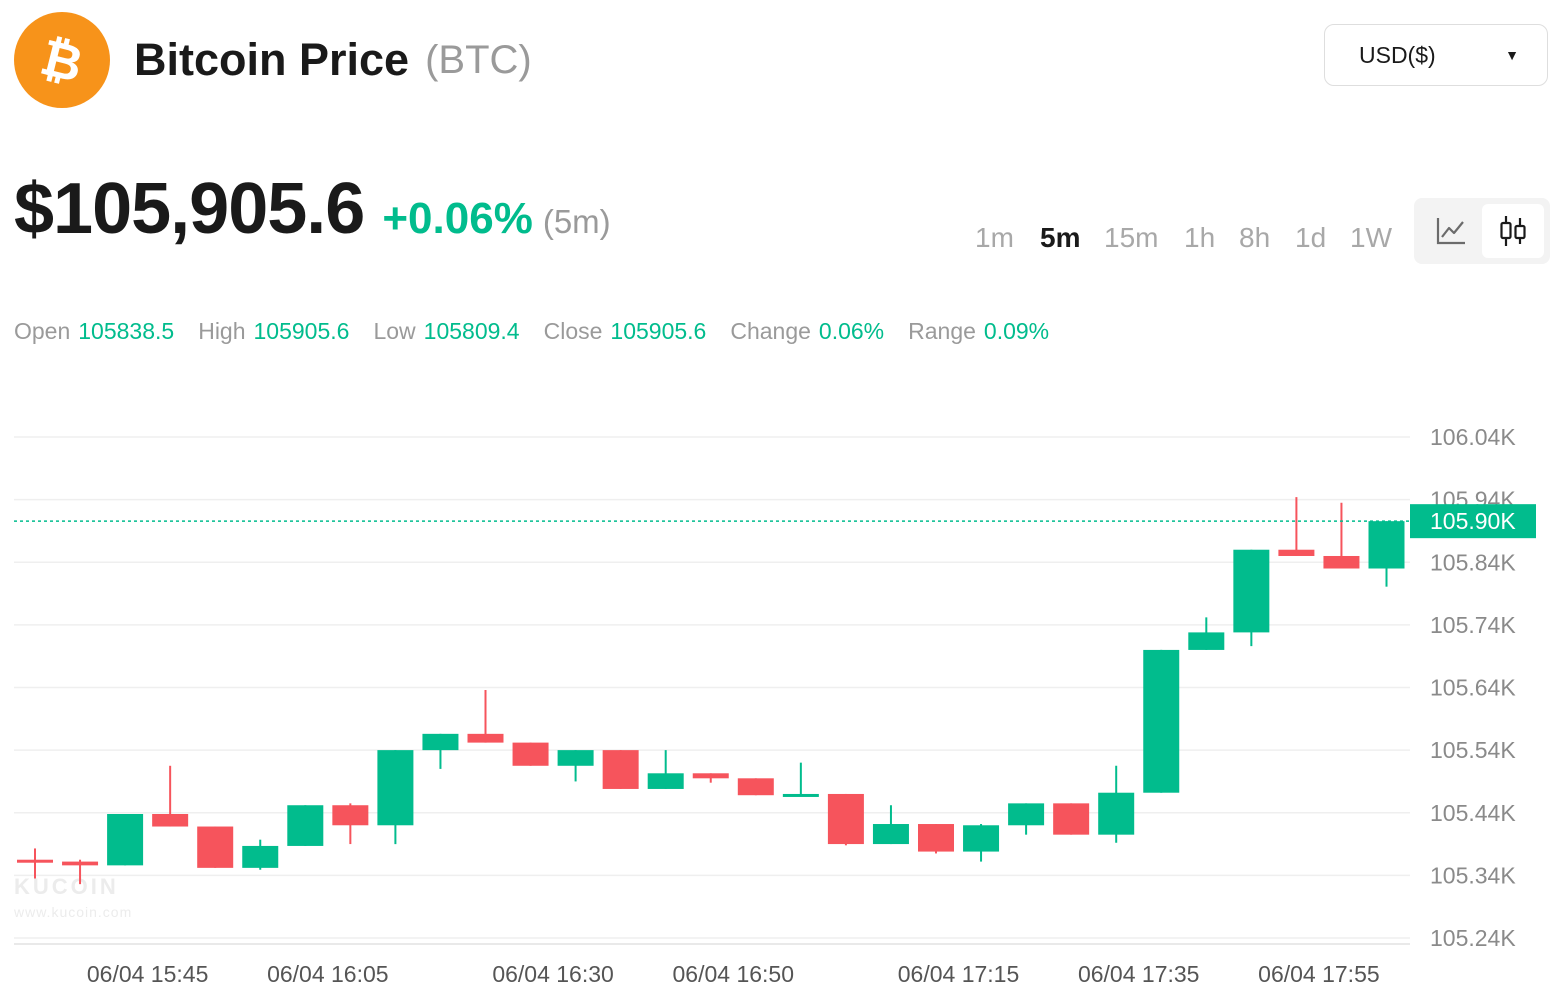 The width and height of the screenshot is (1556, 1004). What do you see at coordinates (994, 237) in the screenshot?
I see `tab-1m: 1m` at bounding box center [994, 237].